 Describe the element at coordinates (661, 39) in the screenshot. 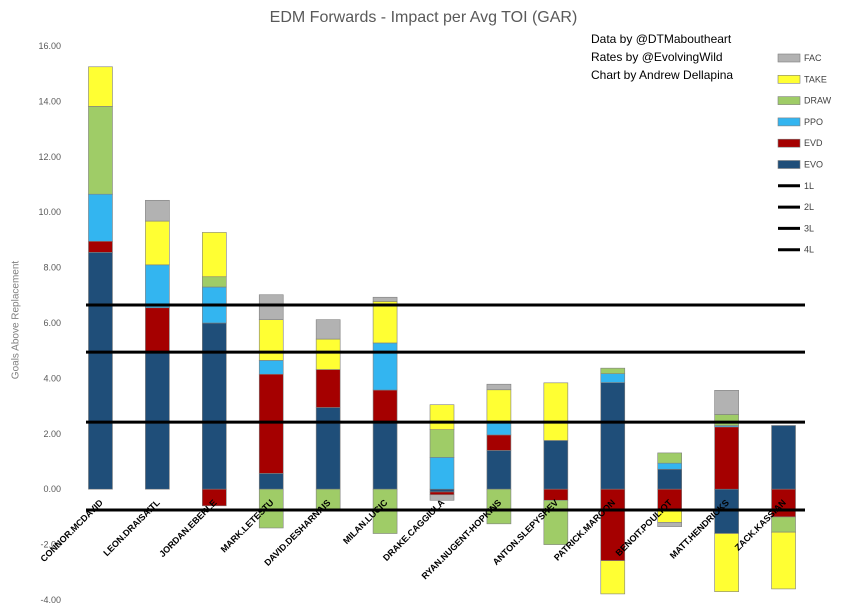

I see `credit-data: Data by @DTMaboutheart` at that location.